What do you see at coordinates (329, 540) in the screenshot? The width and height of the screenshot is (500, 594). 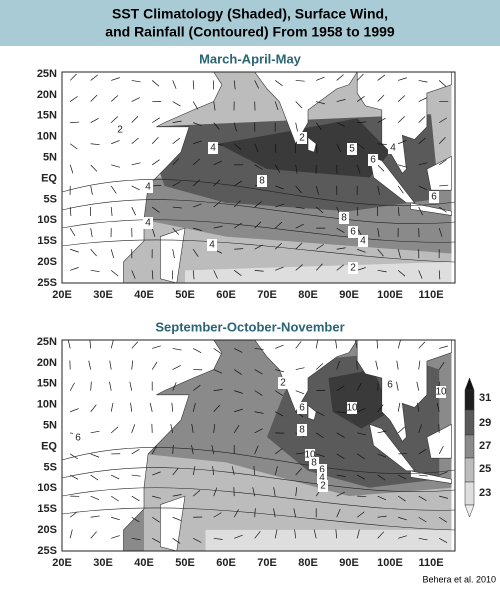 I see `sst-shade` at bounding box center [329, 540].